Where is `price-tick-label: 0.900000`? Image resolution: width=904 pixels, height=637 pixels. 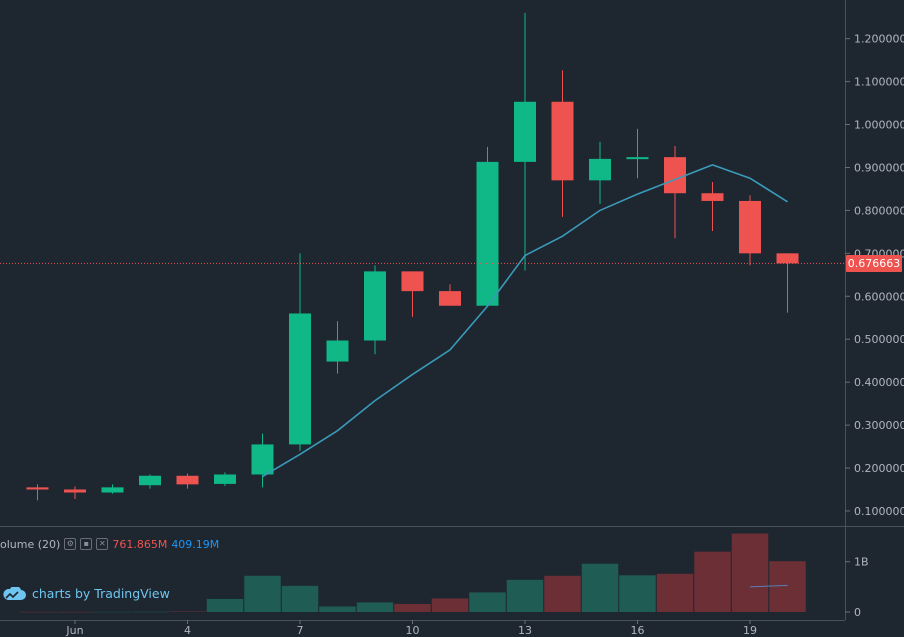 price-tick-label: 0.900000 is located at coordinates (879, 167).